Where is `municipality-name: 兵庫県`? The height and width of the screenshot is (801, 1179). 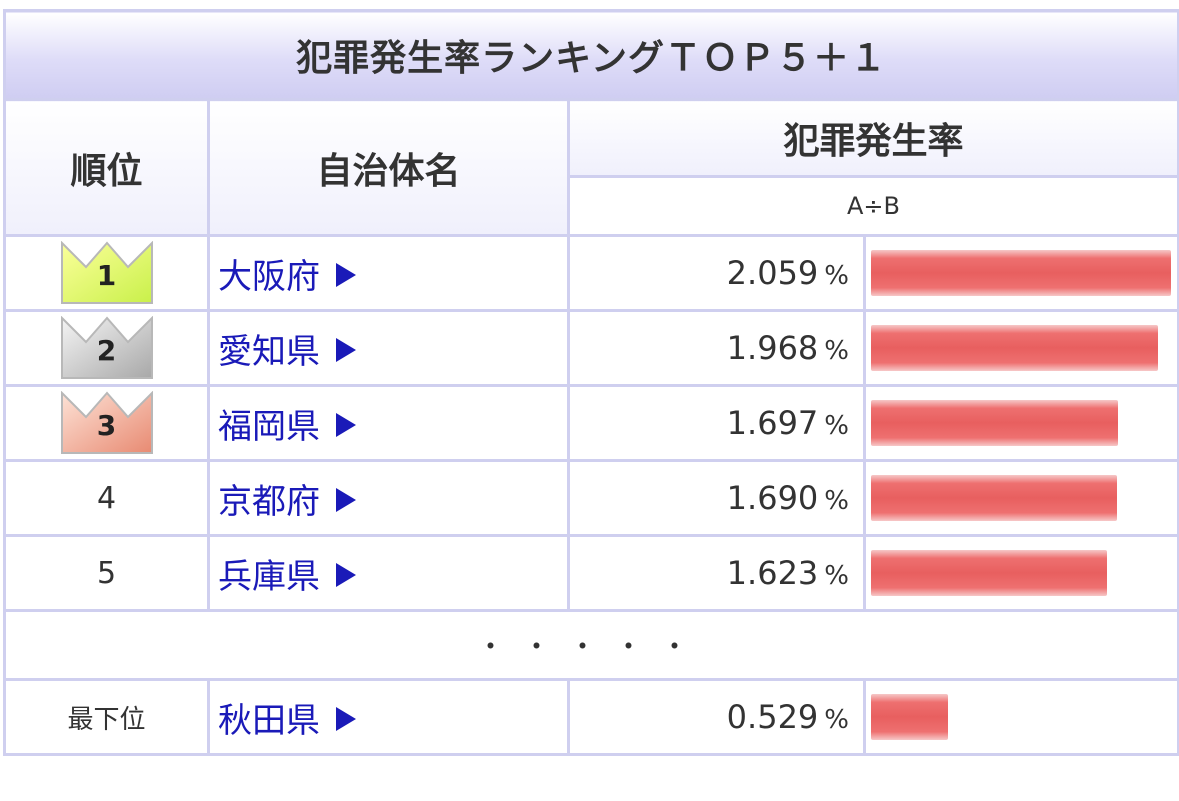 municipality-name: 兵庫県 is located at coordinates (269, 576).